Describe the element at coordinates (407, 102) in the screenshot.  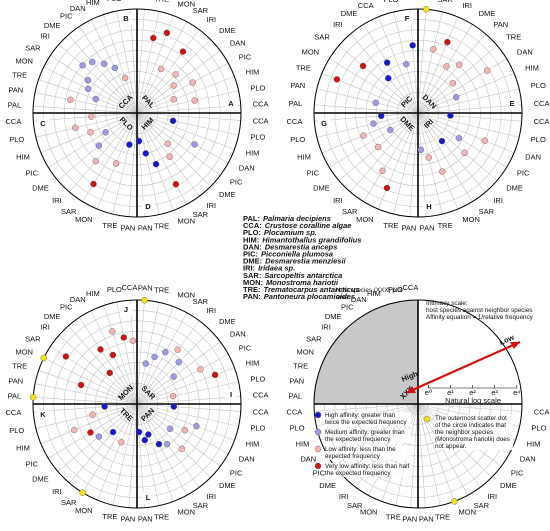
I see `host-label: PIC` at that location.